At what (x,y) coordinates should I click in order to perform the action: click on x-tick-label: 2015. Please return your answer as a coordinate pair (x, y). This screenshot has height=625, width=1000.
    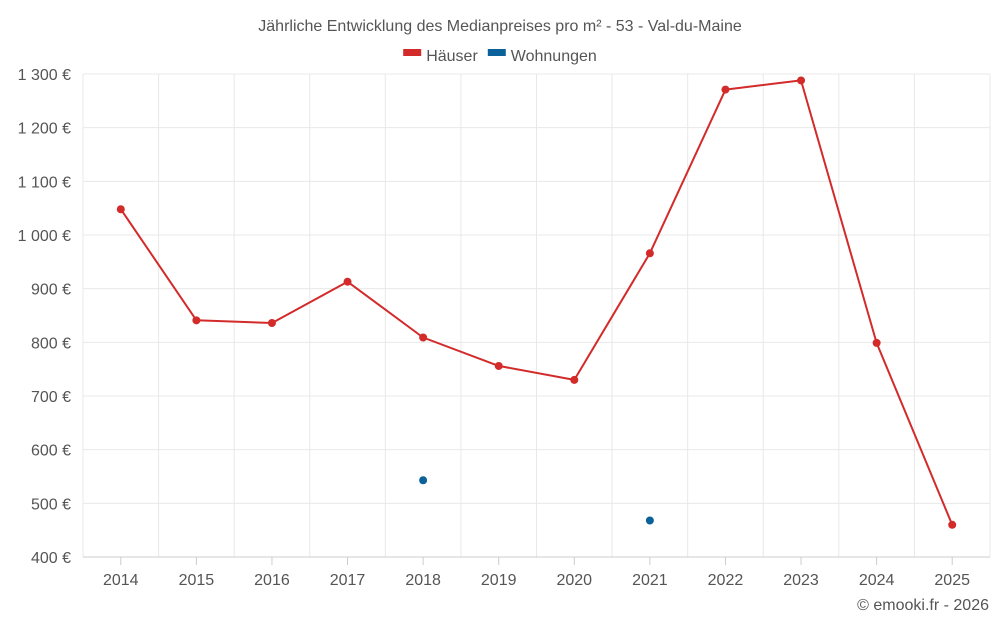
    Looking at the image, I should click on (197, 580).